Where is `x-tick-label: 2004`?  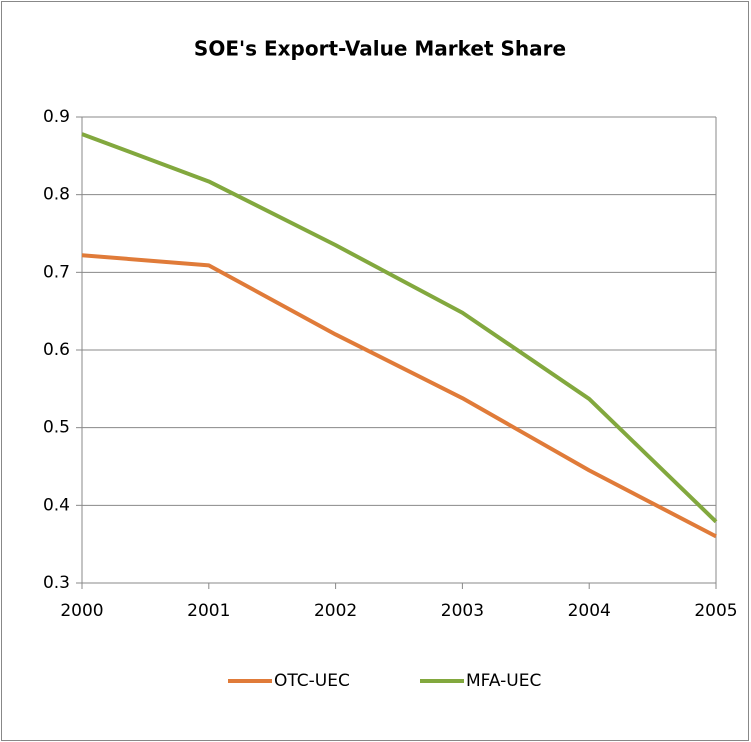 x-tick-label: 2004 is located at coordinates (589, 611).